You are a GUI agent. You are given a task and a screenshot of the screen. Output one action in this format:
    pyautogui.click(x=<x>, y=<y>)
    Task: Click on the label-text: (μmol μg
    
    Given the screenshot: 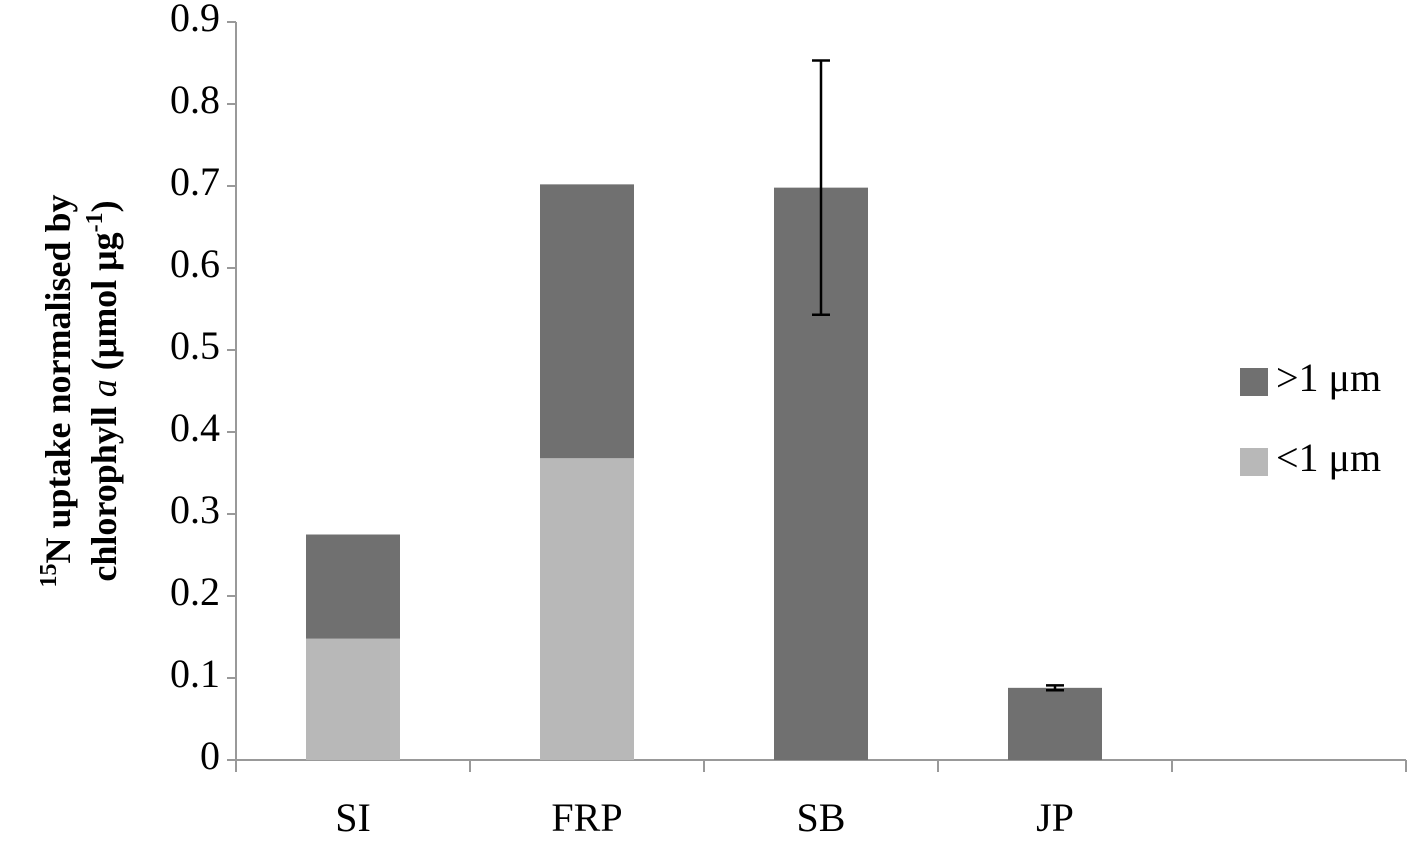 What is the action you would take?
    pyautogui.click(x=104, y=305)
    